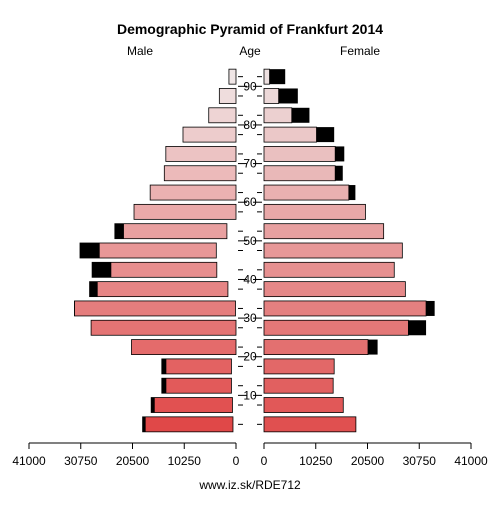  What do you see at coordinates (250, 164) in the screenshot?
I see `age-tick-label: 70` at bounding box center [250, 164].